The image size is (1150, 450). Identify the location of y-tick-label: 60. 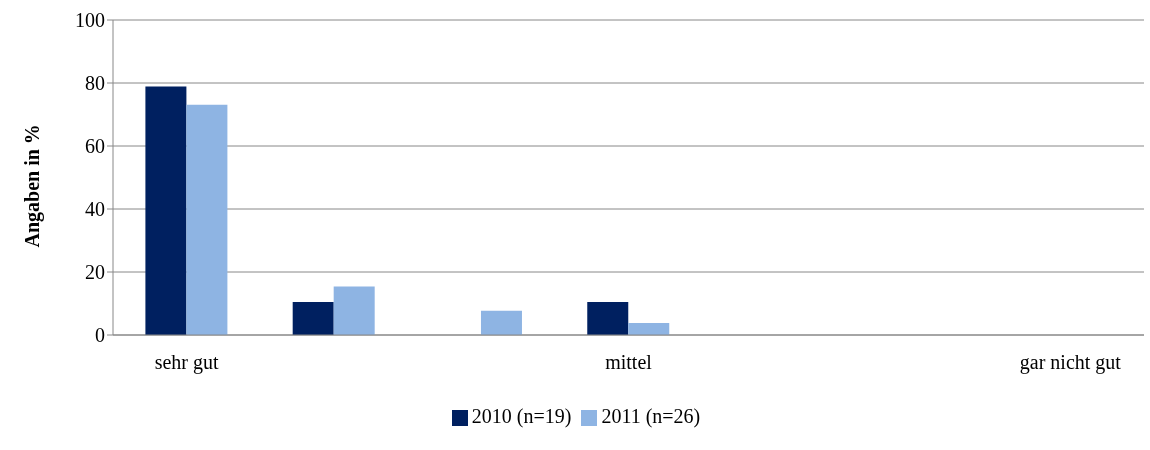
(95, 146).